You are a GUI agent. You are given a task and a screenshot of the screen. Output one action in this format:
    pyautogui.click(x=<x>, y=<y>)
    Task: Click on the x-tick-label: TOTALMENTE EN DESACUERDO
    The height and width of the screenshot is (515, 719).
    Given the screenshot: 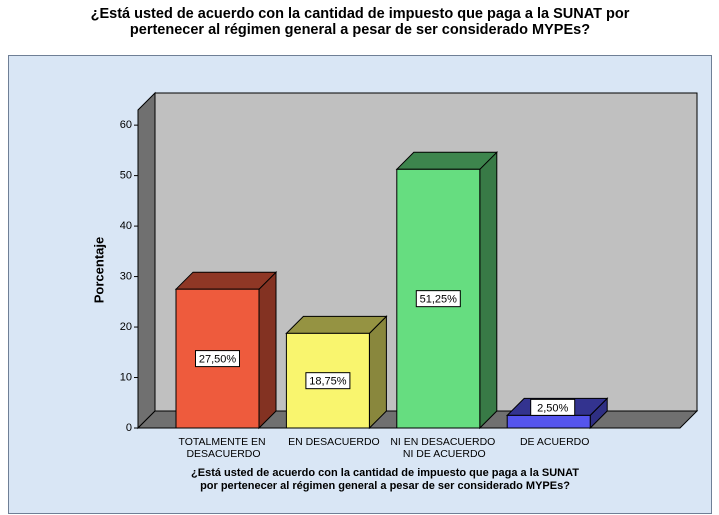 What is the action you would take?
    pyautogui.click(x=223, y=448)
    